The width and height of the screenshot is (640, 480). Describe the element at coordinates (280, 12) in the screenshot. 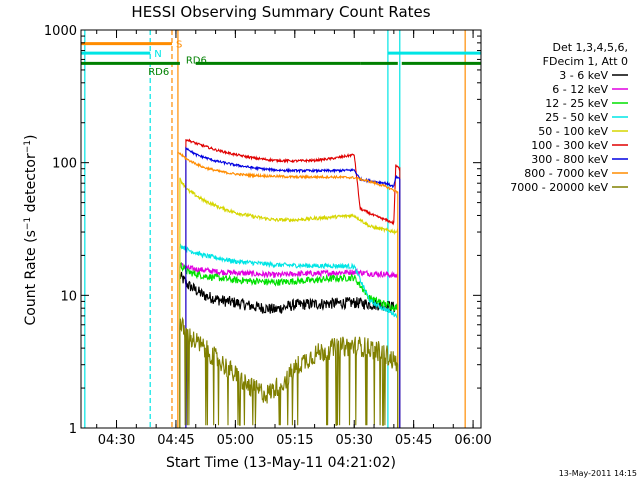

I see `chart-title: HESSI Observing Summary Count Rates` at that location.